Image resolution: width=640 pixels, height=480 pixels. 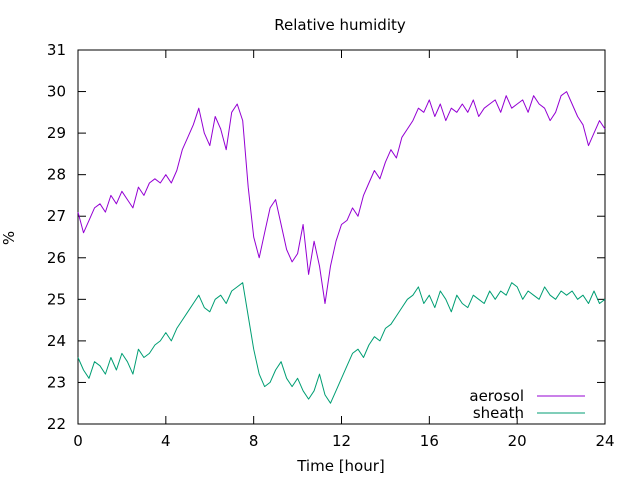 What do you see at coordinates (56, 341) in the screenshot?
I see `y-tick-label: 24` at bounding box center [56, 341].